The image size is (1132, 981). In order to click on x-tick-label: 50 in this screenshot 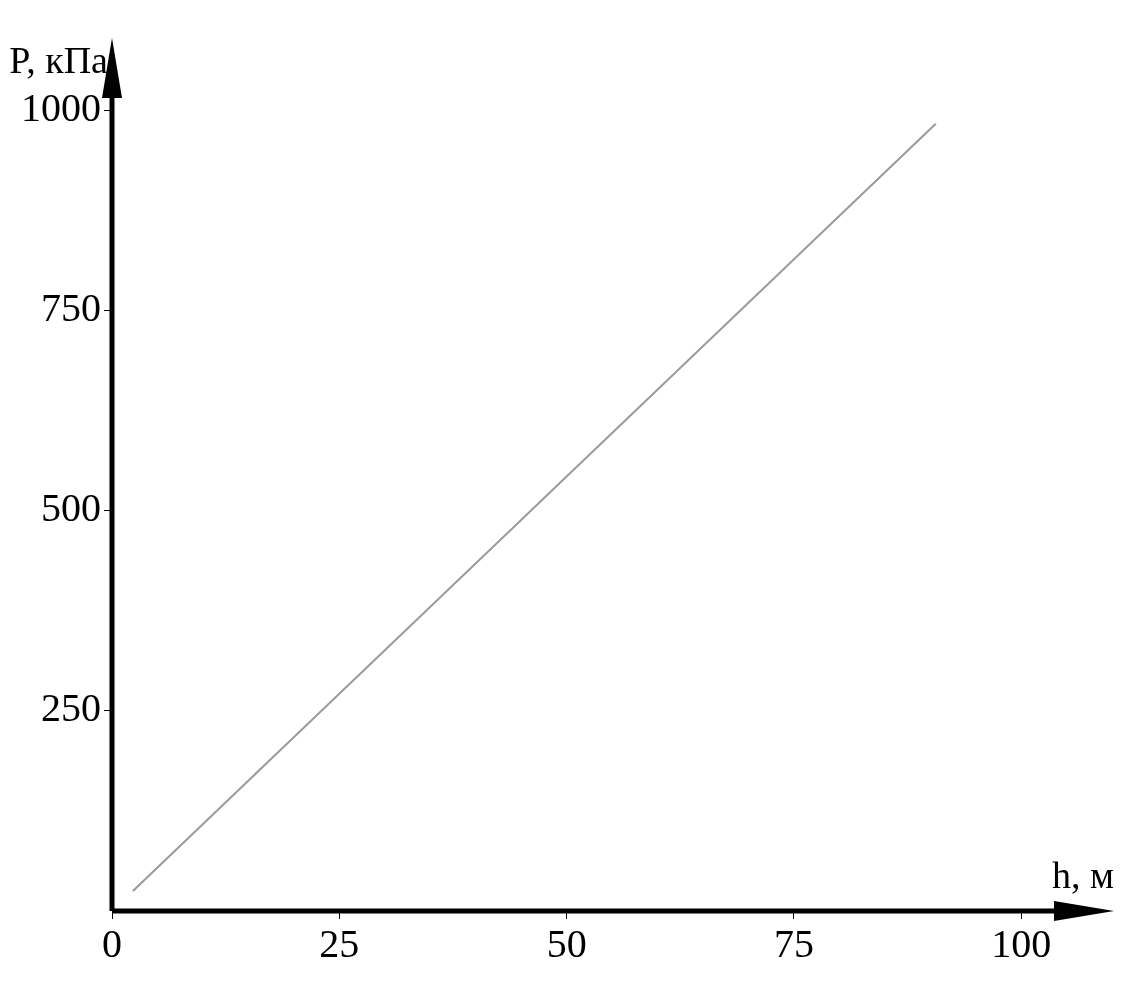, I will do `click(566, 943)`.